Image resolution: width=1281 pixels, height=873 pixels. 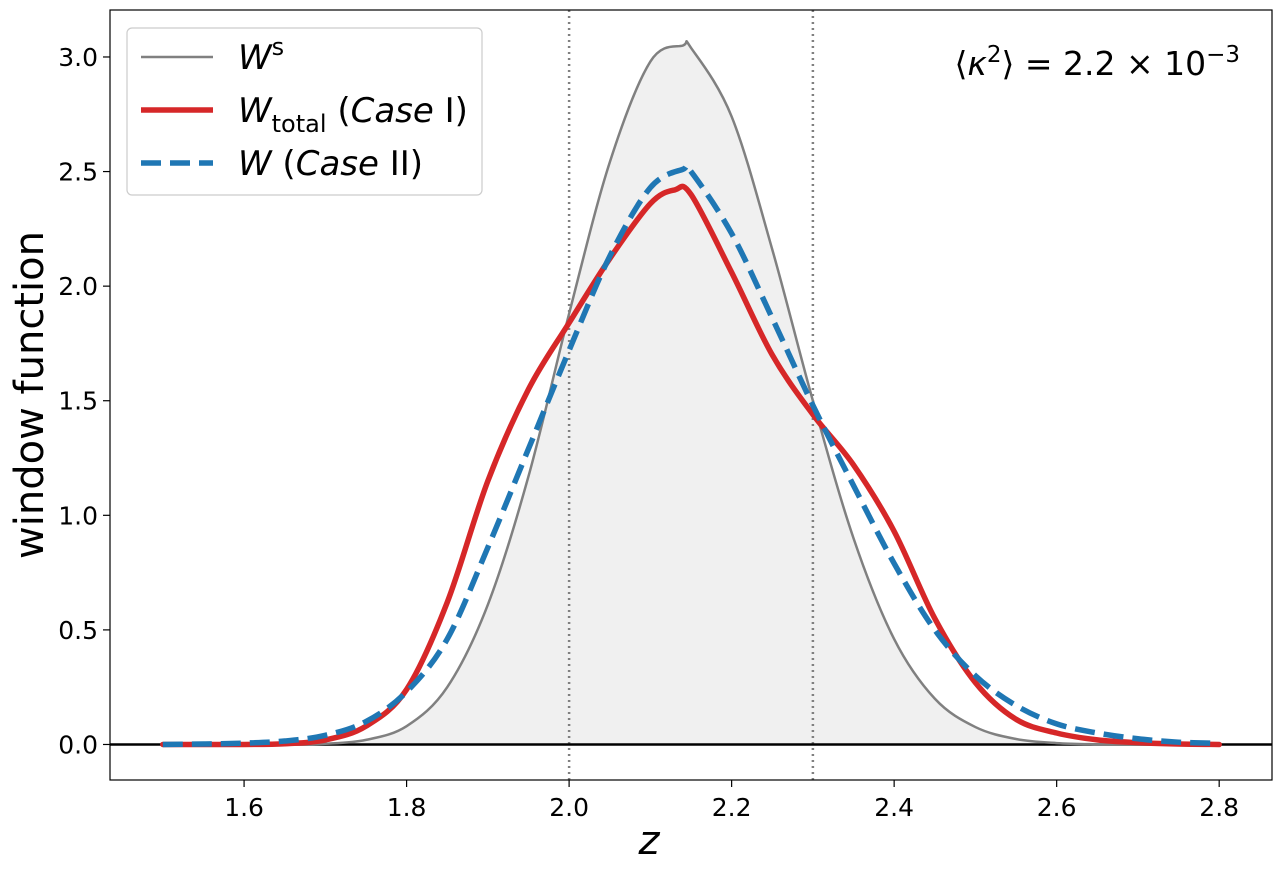 What do you see at coordinates (78, 401) in the screenshot?
I see `y-tick-label-3: 1.5` at bounding box center [78, 401].